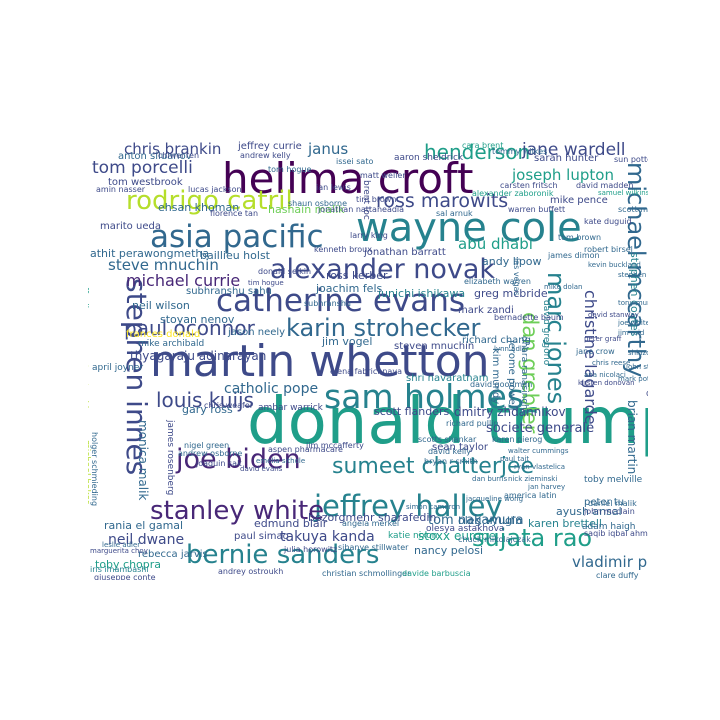  What do you see at coordinates (290, 169) in the screenshot?
I see `word-tom-hogue: tom hogue` at bounding box center [290, 169].